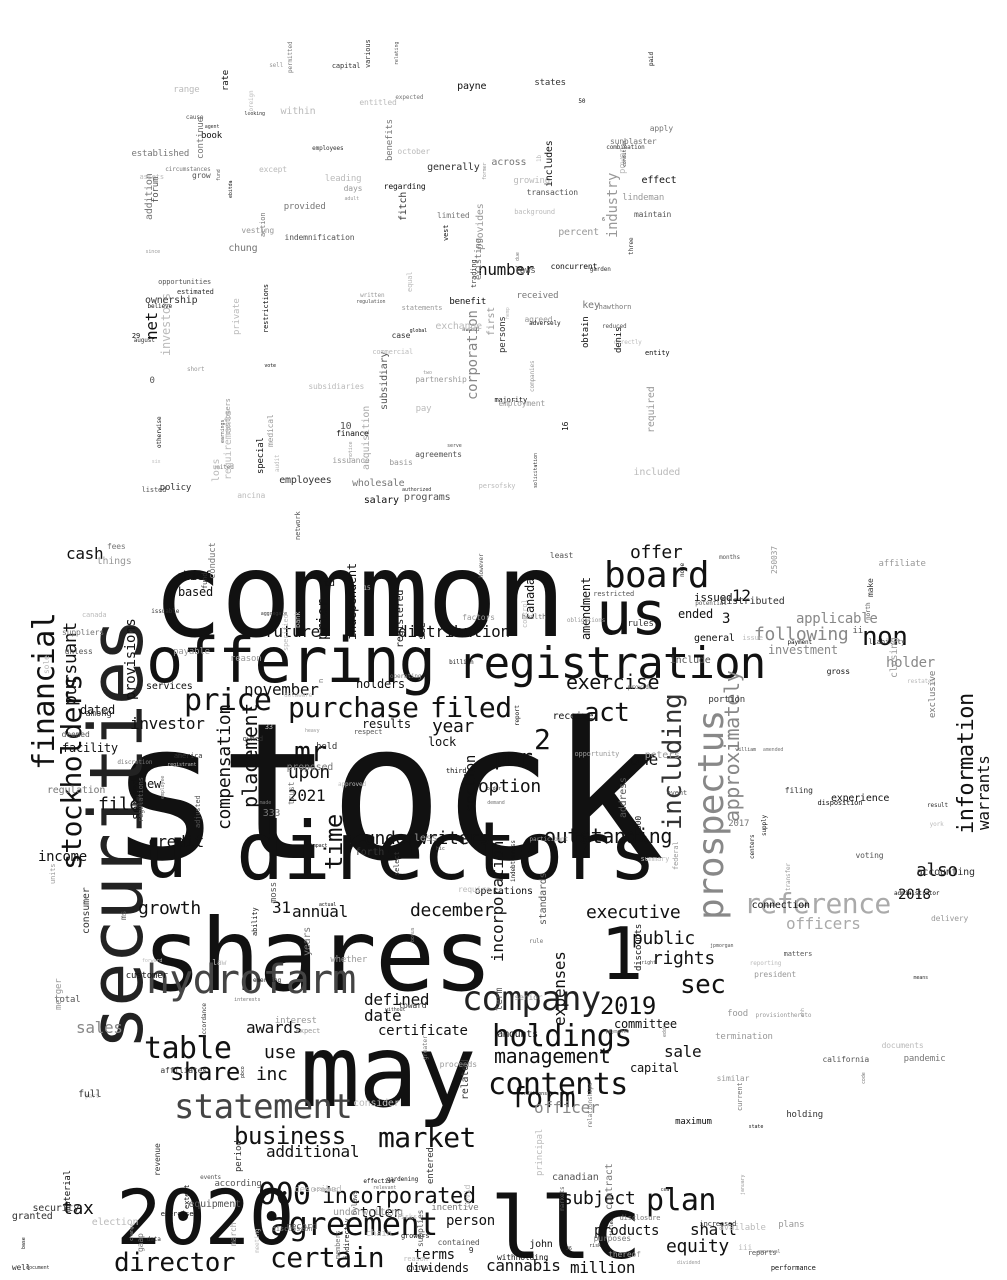  I want to click on word: conditions, so click(532, 1093).